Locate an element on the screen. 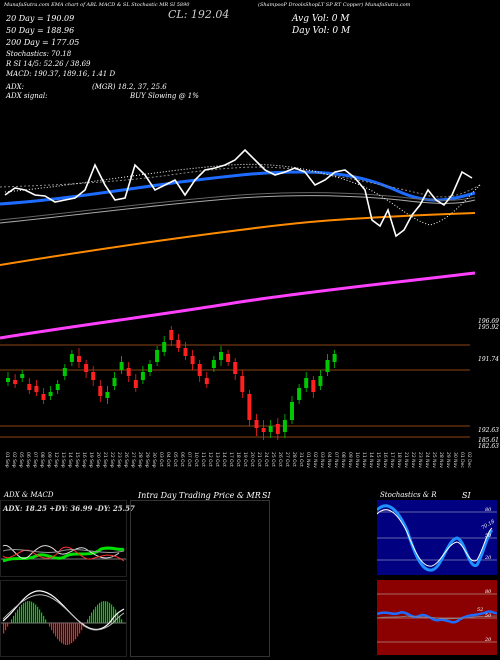 The image size is (500, 660). date-tick-label: 11 Oct is located at coordinates (203, 459).